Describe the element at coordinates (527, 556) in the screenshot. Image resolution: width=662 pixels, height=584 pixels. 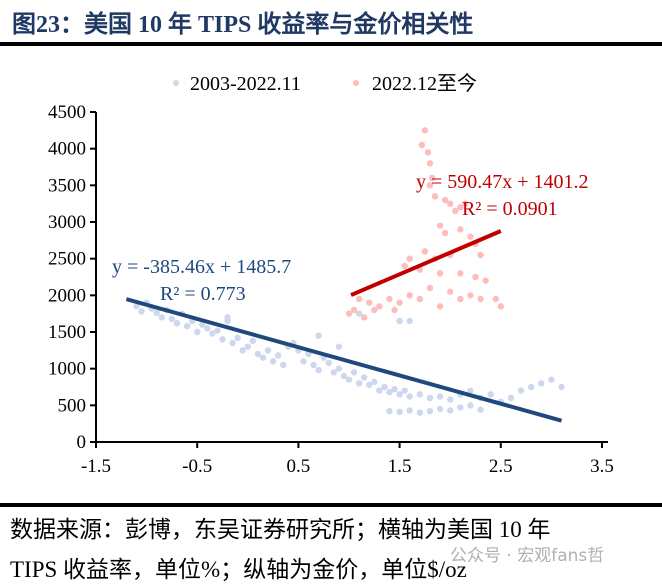
I see `watermark: 公众号 · 宏观fans哲` at that location.